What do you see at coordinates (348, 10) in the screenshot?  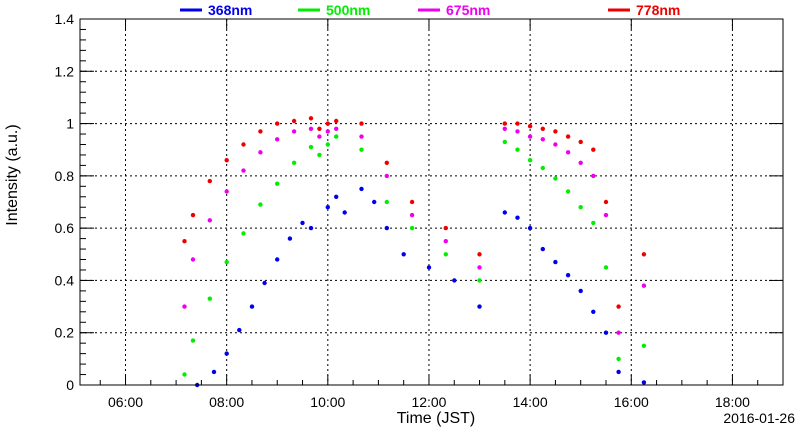 I see `legend-label: 500nm` at bounding box center [348, 10].